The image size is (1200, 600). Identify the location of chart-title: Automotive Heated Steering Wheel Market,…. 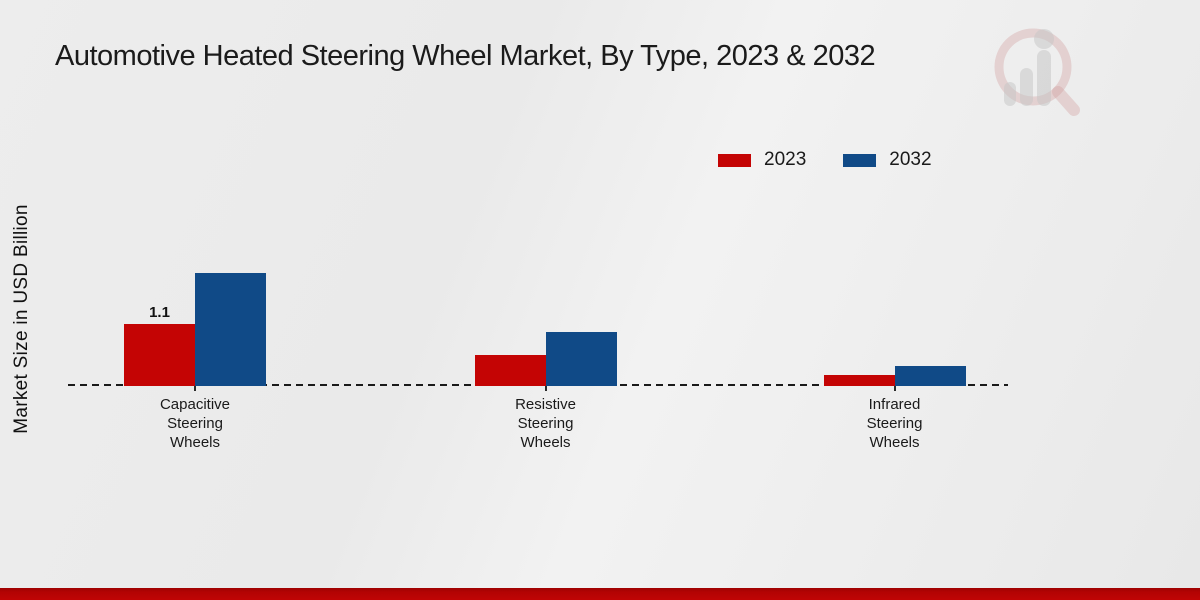
(465, 56).